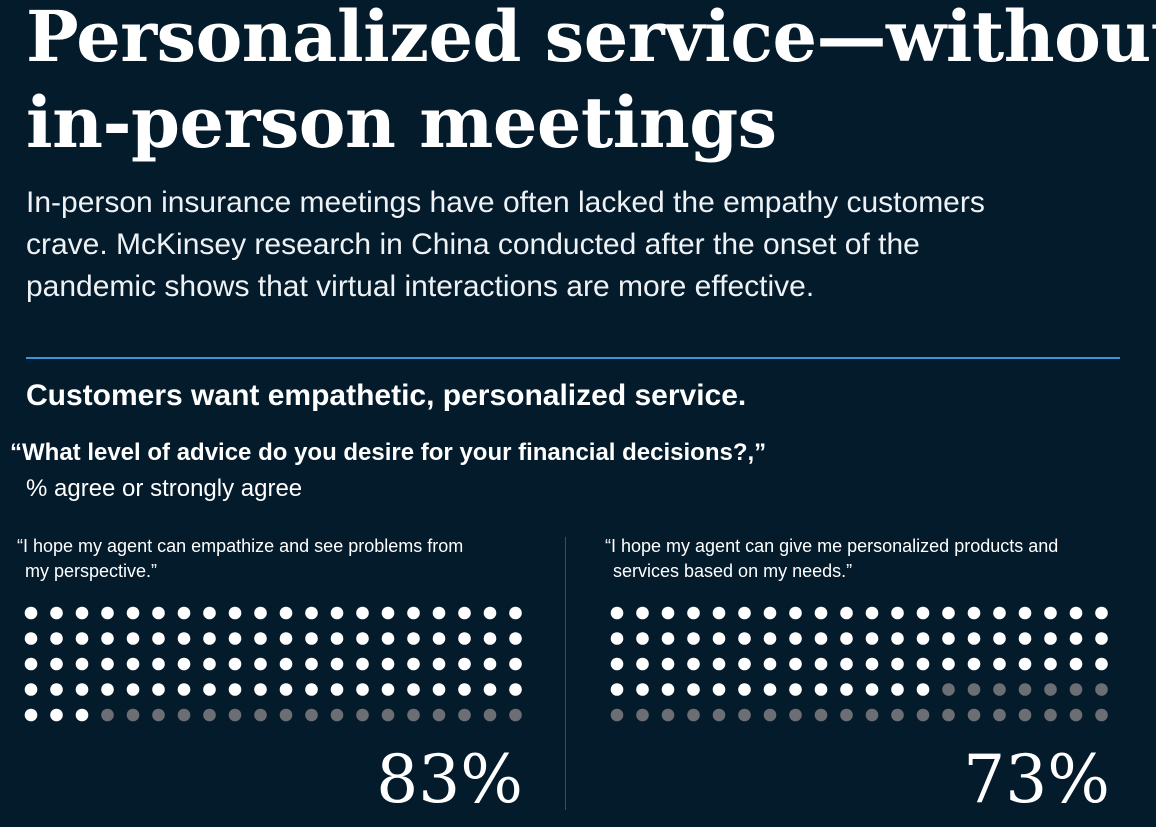 This screenshot has width=1156, height=827. What do you see at coordinates (164, 488) in the screenshot?
I see `survey-measure-label: % agree or strongly agree` at bounding box center [164, 488].